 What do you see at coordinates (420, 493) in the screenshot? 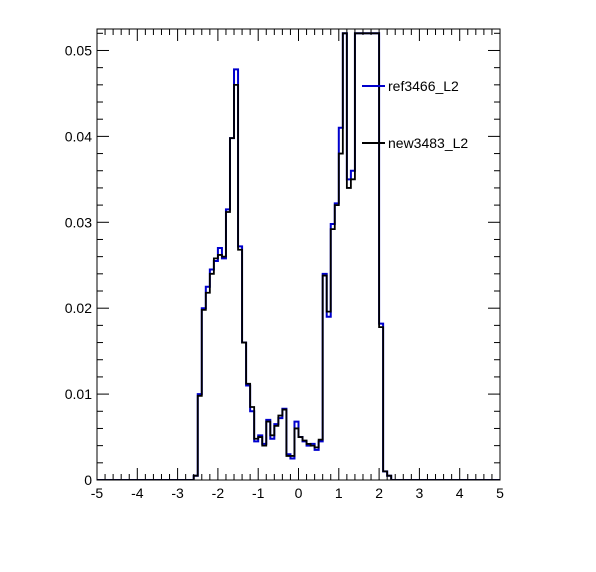
I see `x-tick-label: 3` at bounding box center [420, 493].